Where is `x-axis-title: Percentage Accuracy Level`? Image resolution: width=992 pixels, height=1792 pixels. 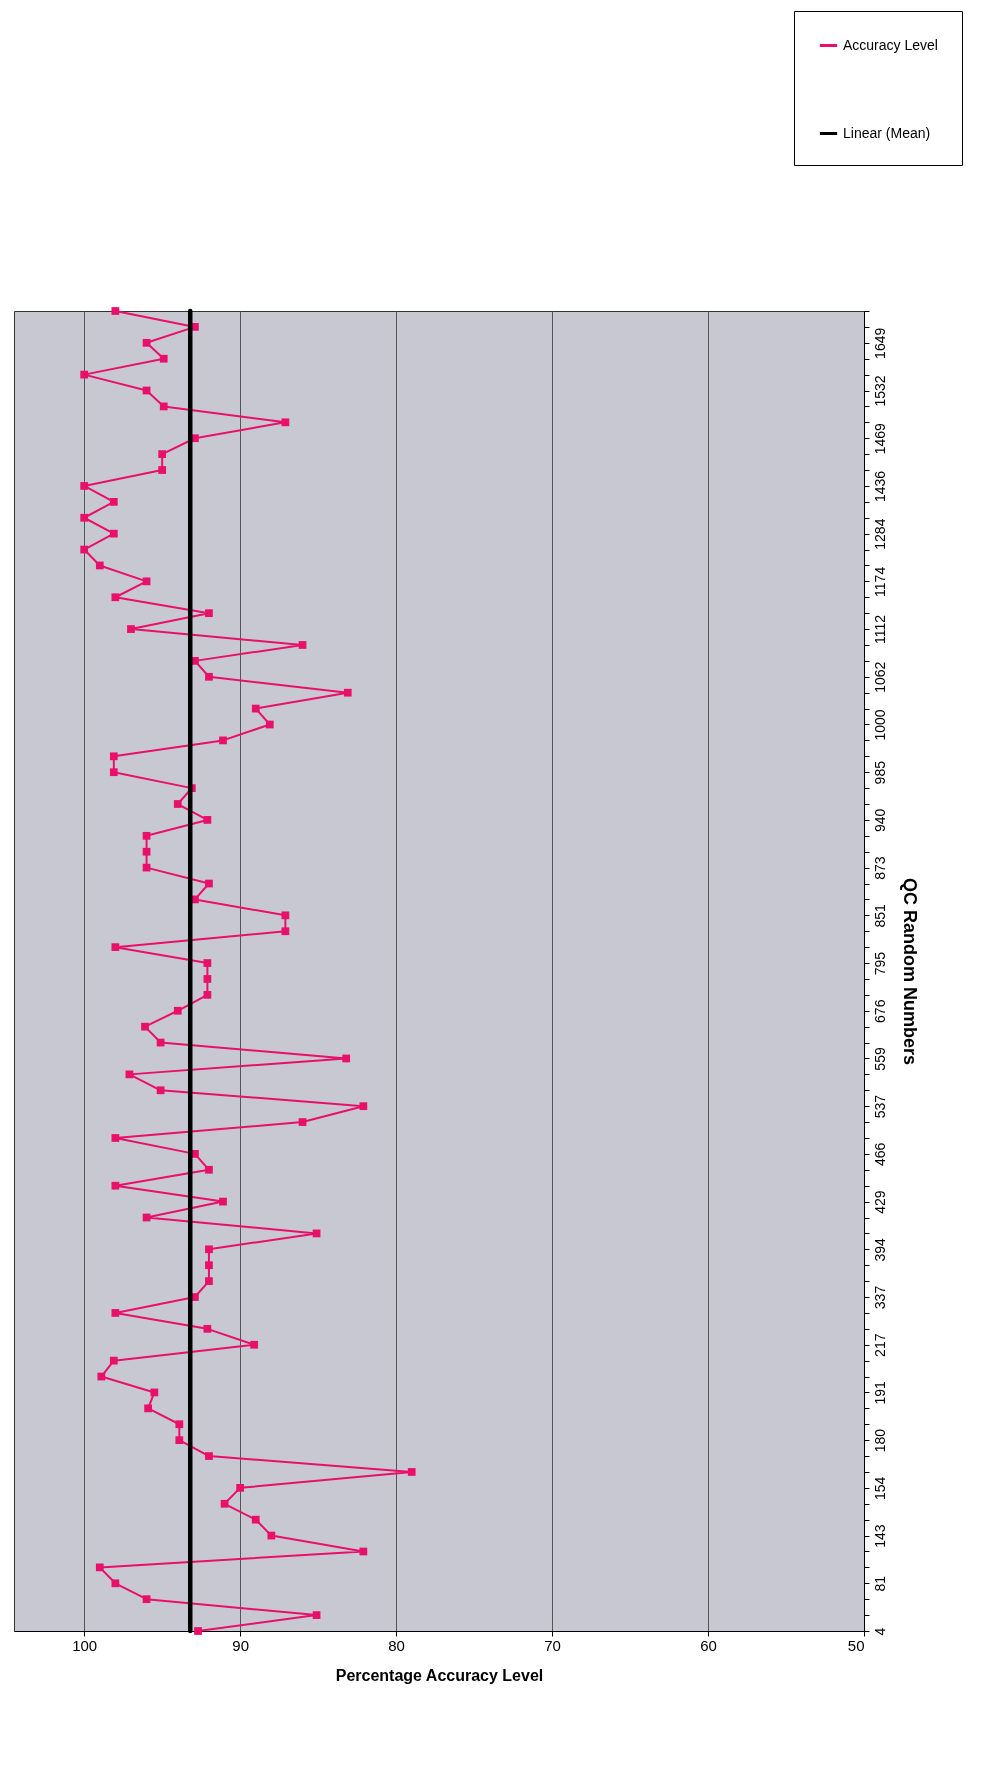 x-axis-title: Percentage Accuracy Level is located at coordinates (439, 1675).